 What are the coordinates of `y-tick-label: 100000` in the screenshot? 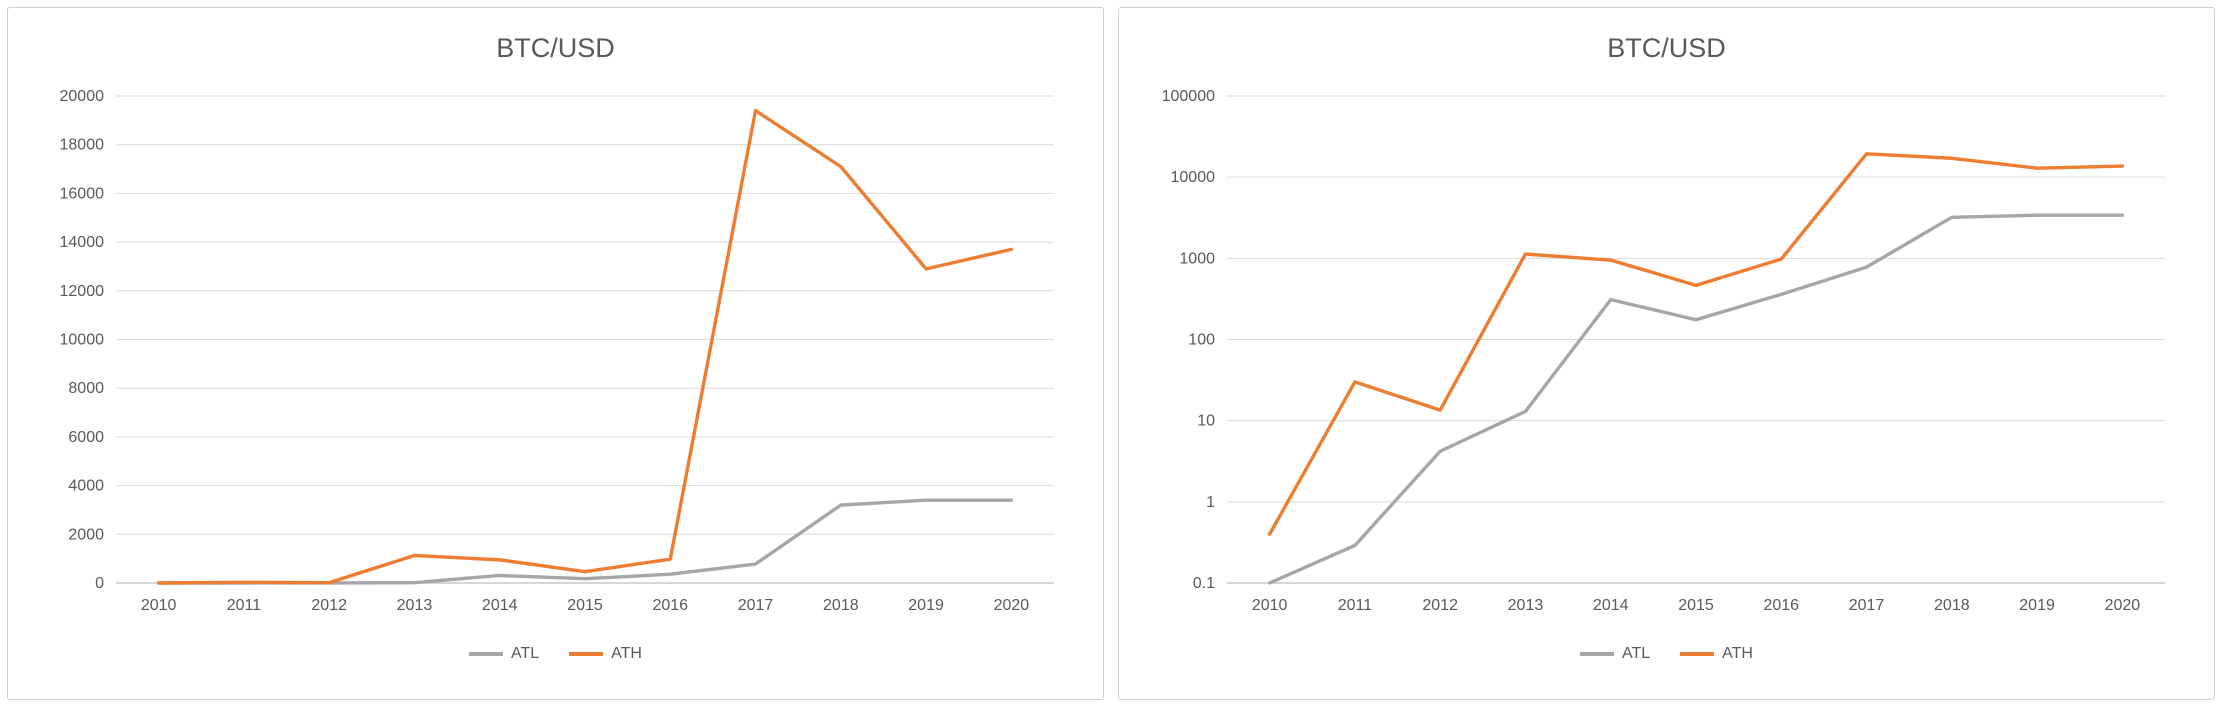 It's located at (1187, 96).